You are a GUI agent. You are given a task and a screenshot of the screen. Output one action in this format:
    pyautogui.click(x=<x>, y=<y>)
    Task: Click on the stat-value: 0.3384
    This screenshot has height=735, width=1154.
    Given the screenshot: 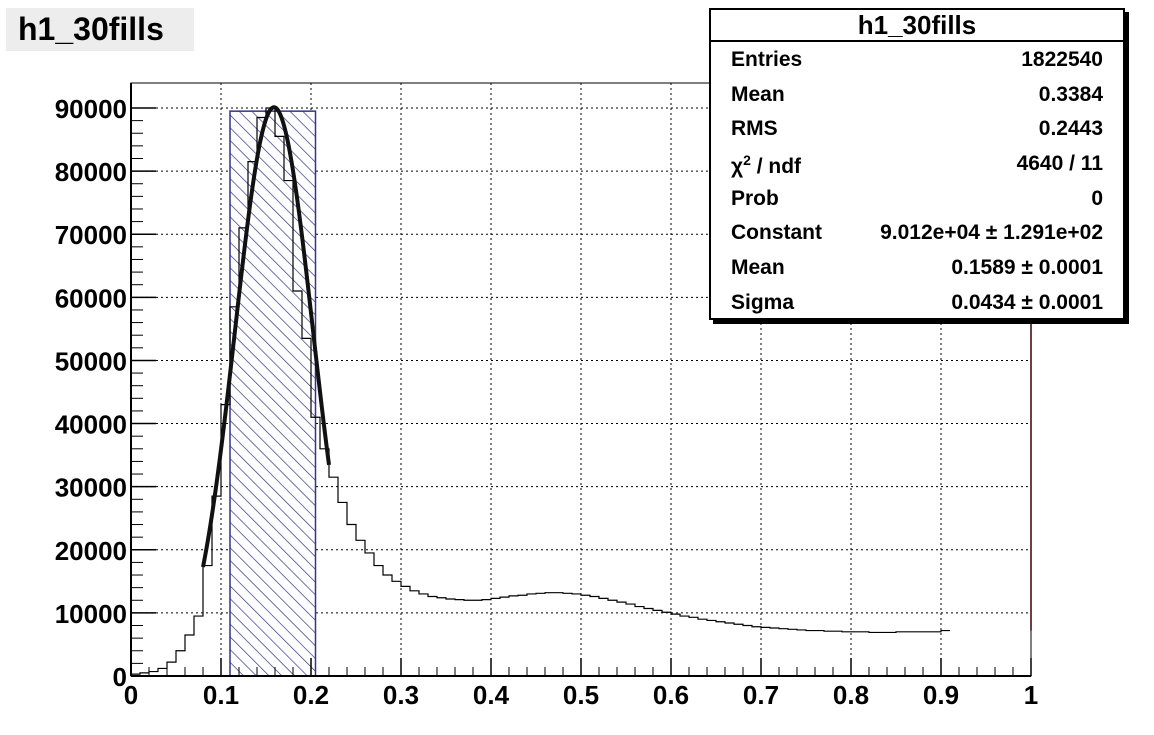 What is the action you would take?
    pyautogui.click(x=1070, y=94)
    